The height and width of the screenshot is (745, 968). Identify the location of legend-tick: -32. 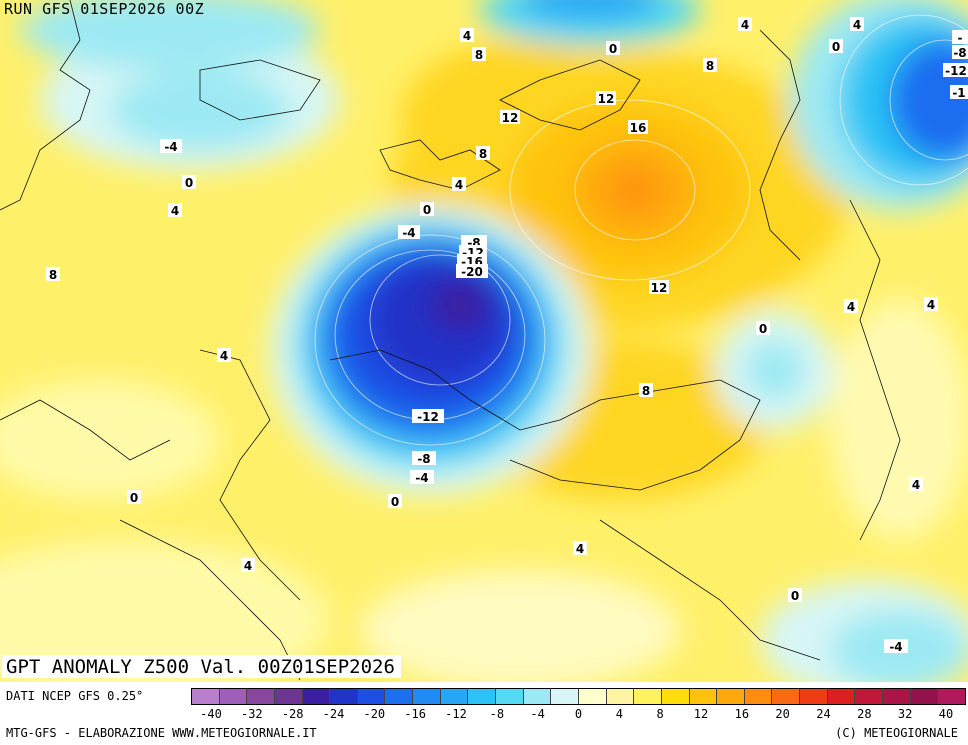
(251, 714).